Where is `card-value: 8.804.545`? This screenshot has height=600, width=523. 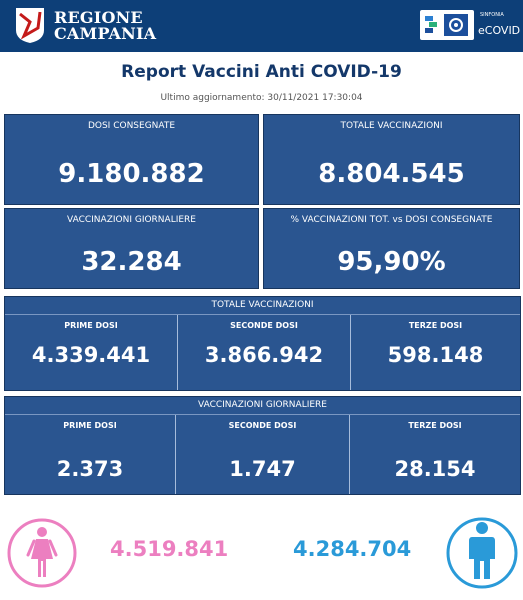 card-value: 8.804.545 is located at coordinates (391, 174).